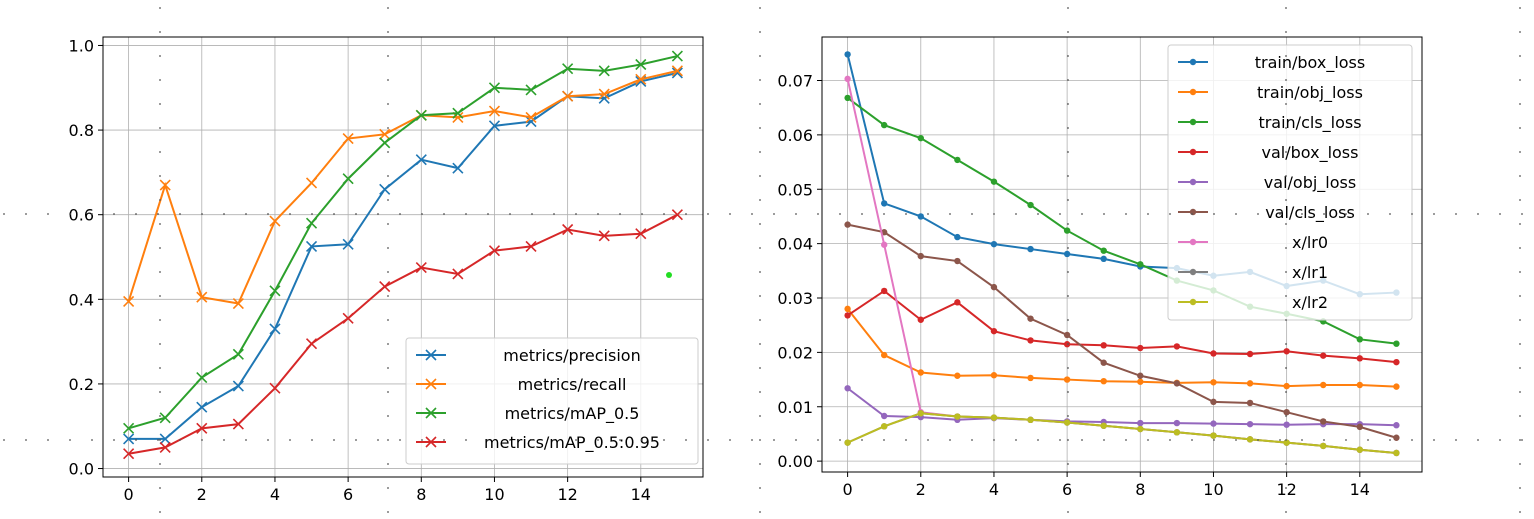 This screenshot has width=1534, height=519. What do you see at coordinates (795, 407) in the screenshot?
I see `y-tick-label: 0.01` at bounding box center [795, 407].